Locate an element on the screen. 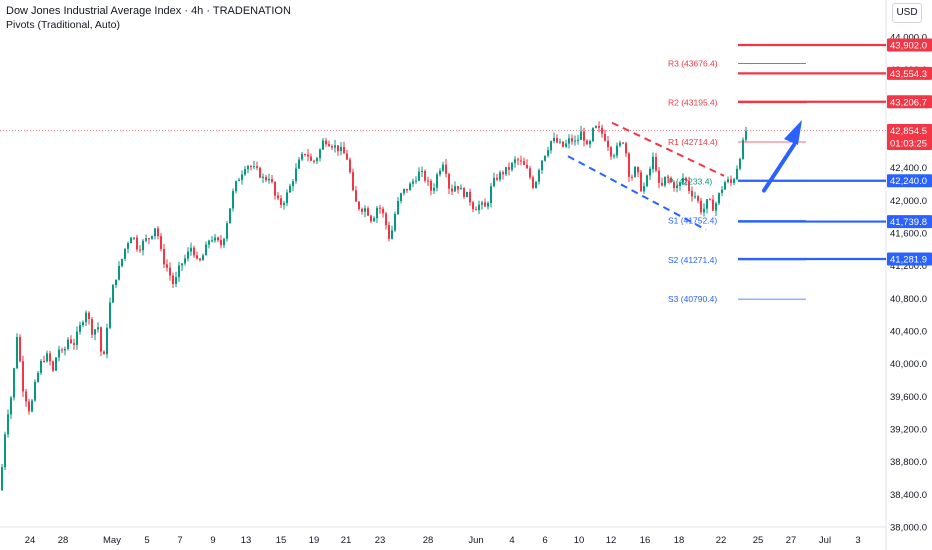 The image size is (932, 550). price-tag-label: 41,739.8 is located at coordinates (908, 222).